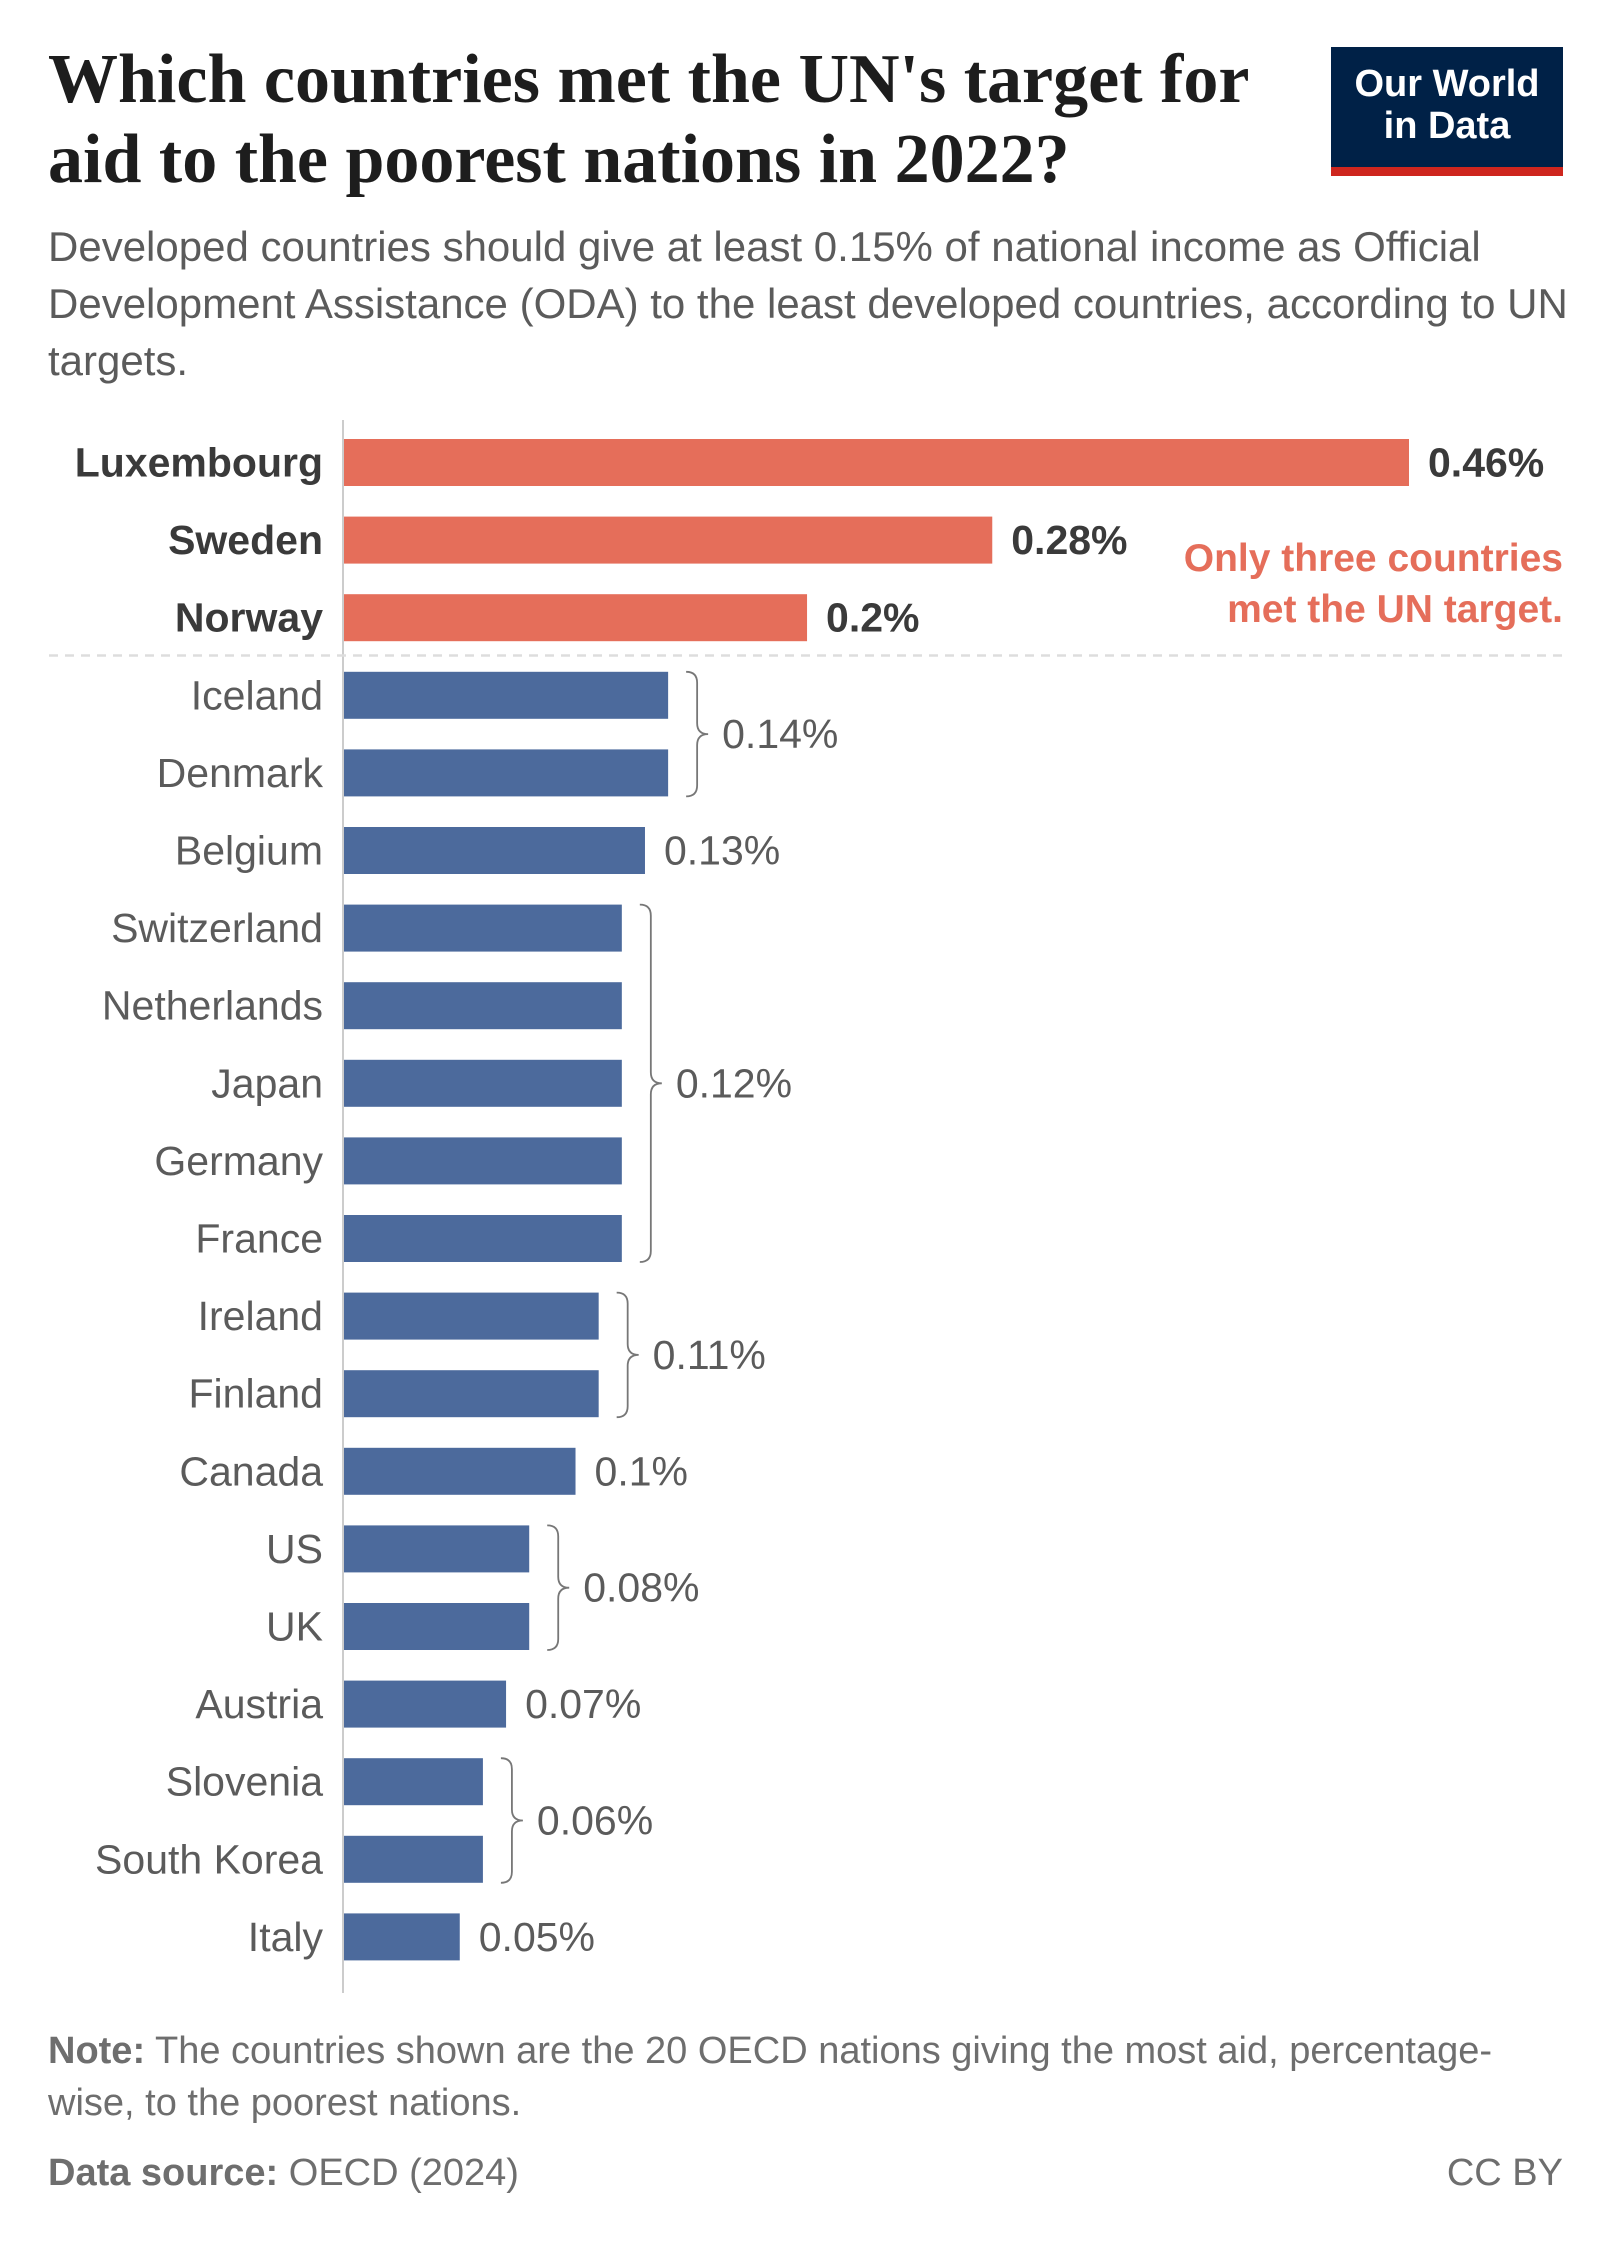 The width and height of the screenshot is (1620, 2259). Describe the element at coordinates (1373, 558) in the screenshot. I see `annotation-line-1: Only three countries` at that location.